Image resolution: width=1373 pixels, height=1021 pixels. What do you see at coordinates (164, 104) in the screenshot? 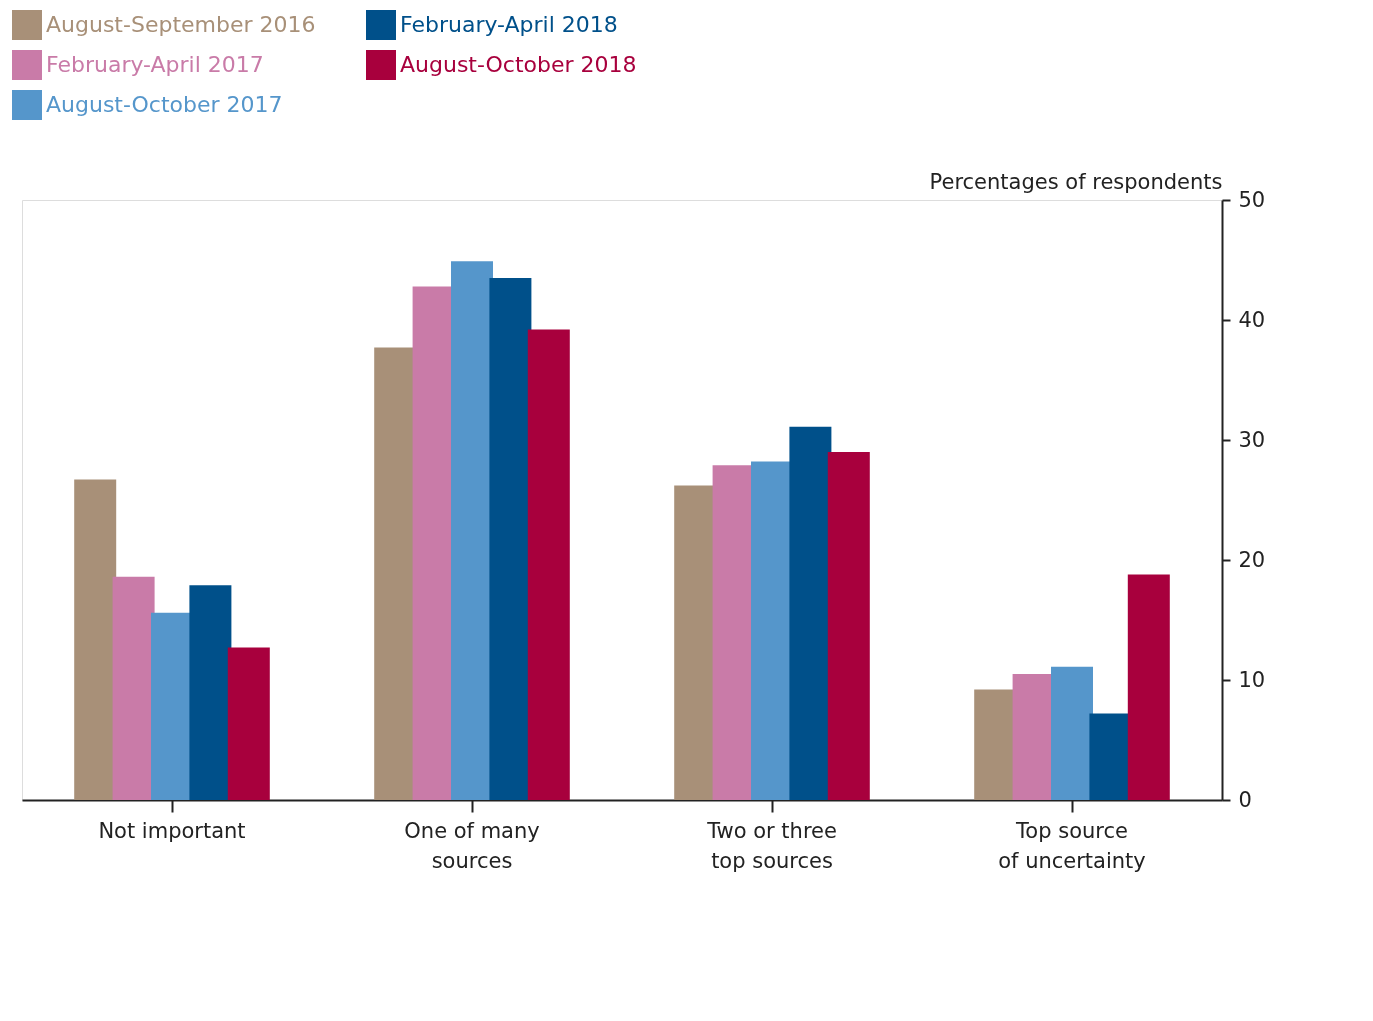
I see `legend-label: August-October 2017` at bounding box center [164, 104].